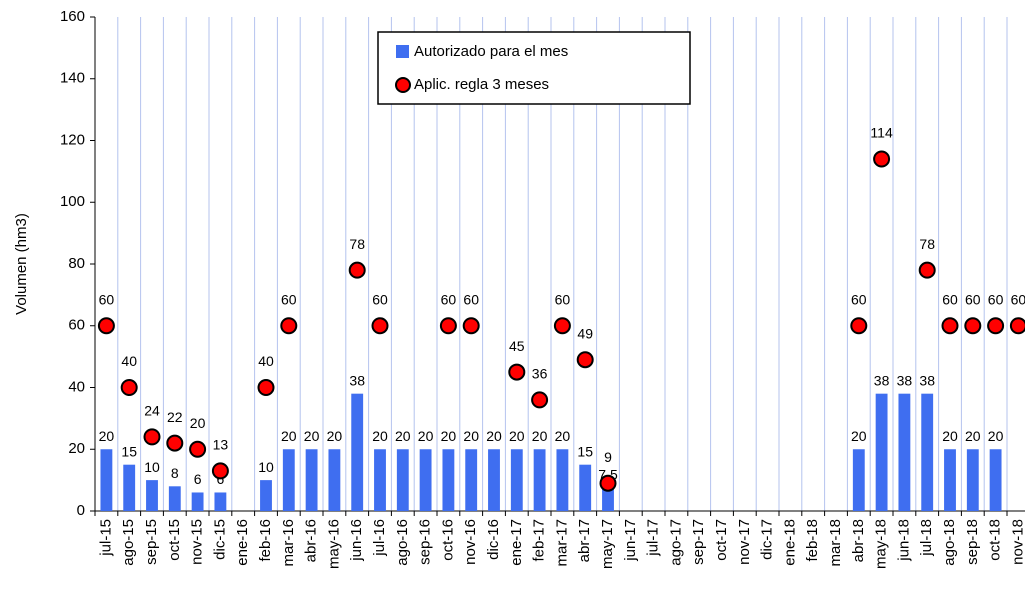 The image size is (1025, 595). Describe the element at coordinates (607, 544) in the screenshot. I see `x-tick-label: may-17` at that location.